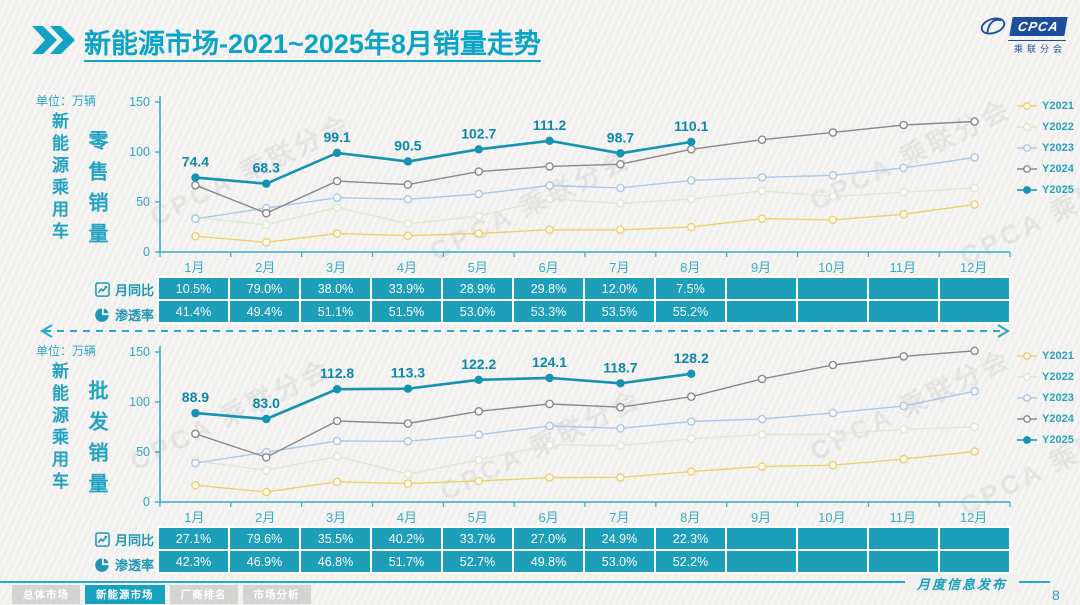 The image size is (1080, 605). I want to click on table-cell: 46.9%, so click(264, 561).